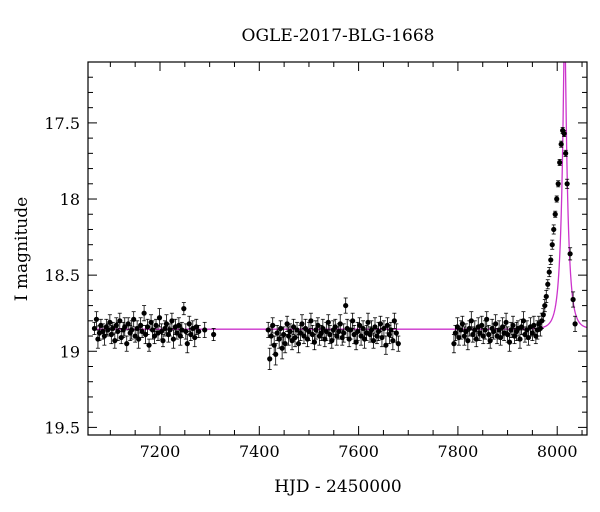 Image resolution: width=600 pixels, height=512 pixels. What do you see at coordinates (62, 427) in the screenshot?
I see `y-tick-label: 19.5` at bounding box center [62, 427].